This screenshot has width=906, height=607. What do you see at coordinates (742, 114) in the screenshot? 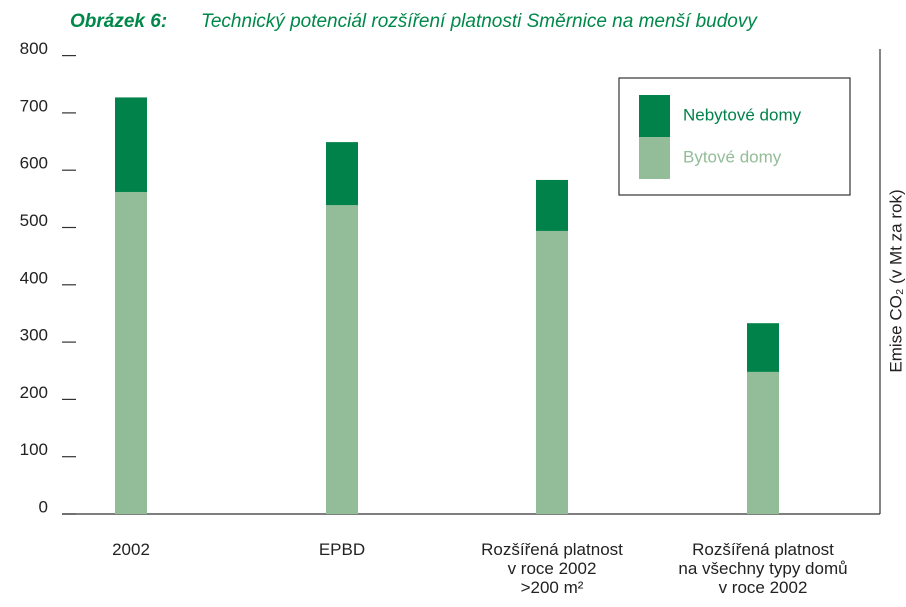
I see `legend-label: Nebytové domy` at bounding box center [742, 114].